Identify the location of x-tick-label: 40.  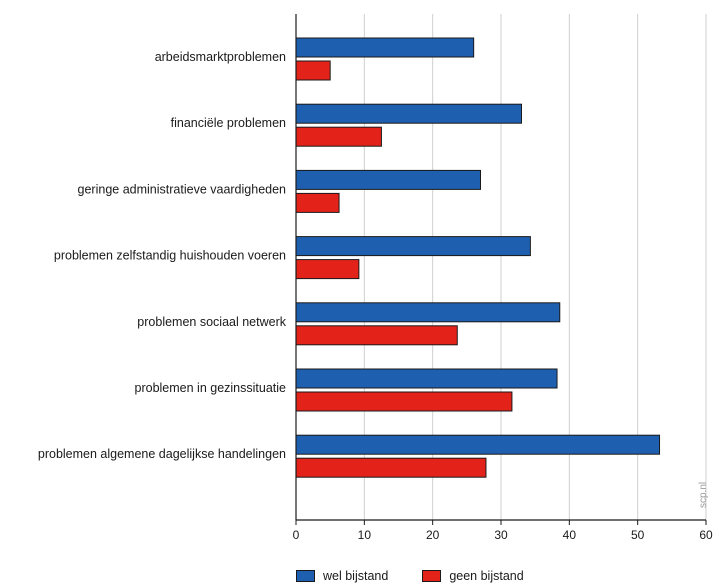
(570, 535).